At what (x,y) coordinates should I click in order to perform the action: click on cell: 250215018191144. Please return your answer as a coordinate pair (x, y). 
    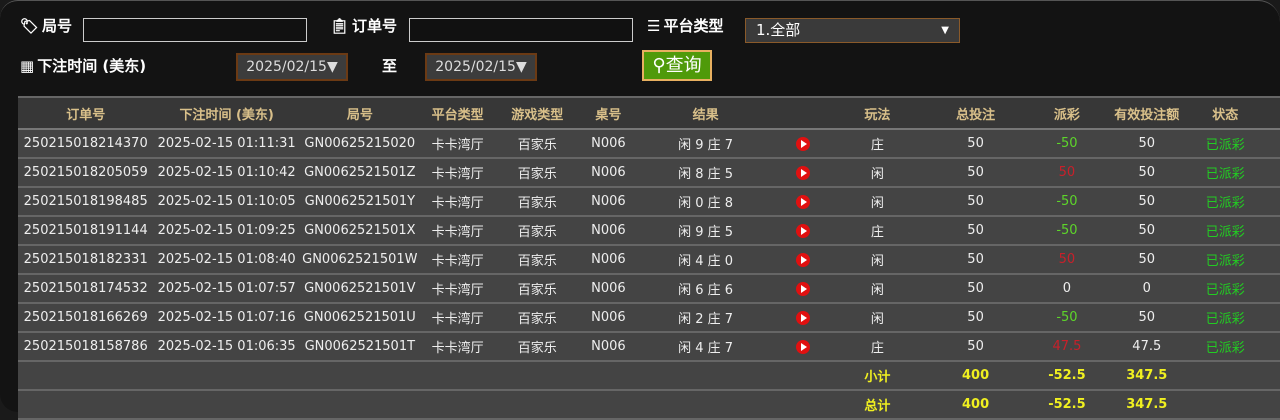
    Looking at the image, I should click on (86, 231).